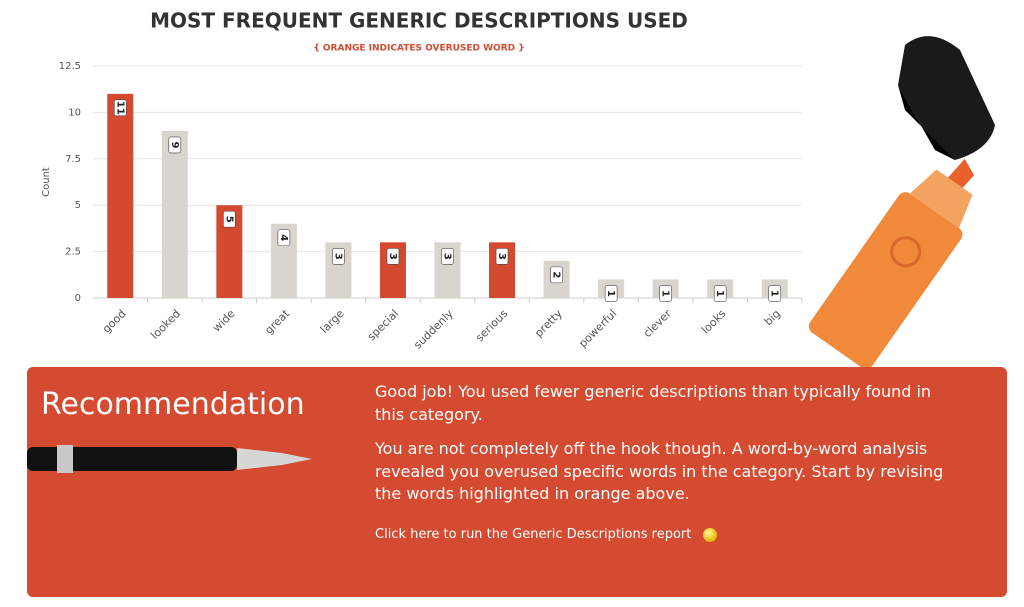 The height and width of the screenshot is (607, 1024). I want to click on x-tick-label: serious, so click(491, 325).